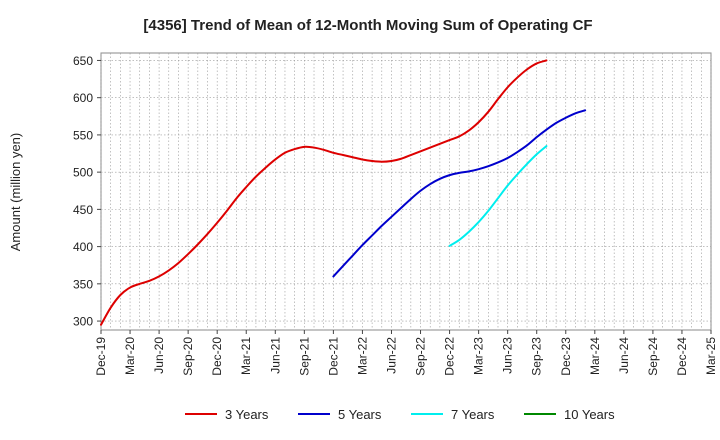 The width and height of the screenshot is (720, 440). I want to click on legend: 3 Years 5 Years 7 Years 10 Years, so click(400, 414).